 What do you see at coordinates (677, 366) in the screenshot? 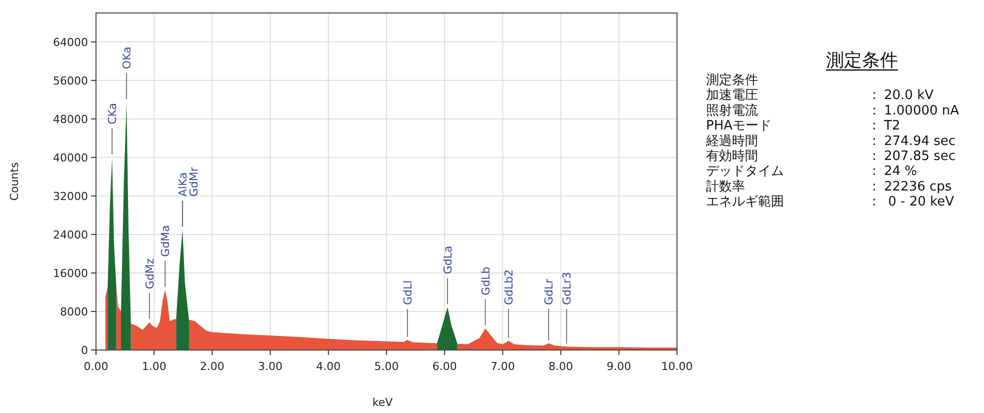
I see `x-tick-label: 10.00` at bounding box center [677, 366].